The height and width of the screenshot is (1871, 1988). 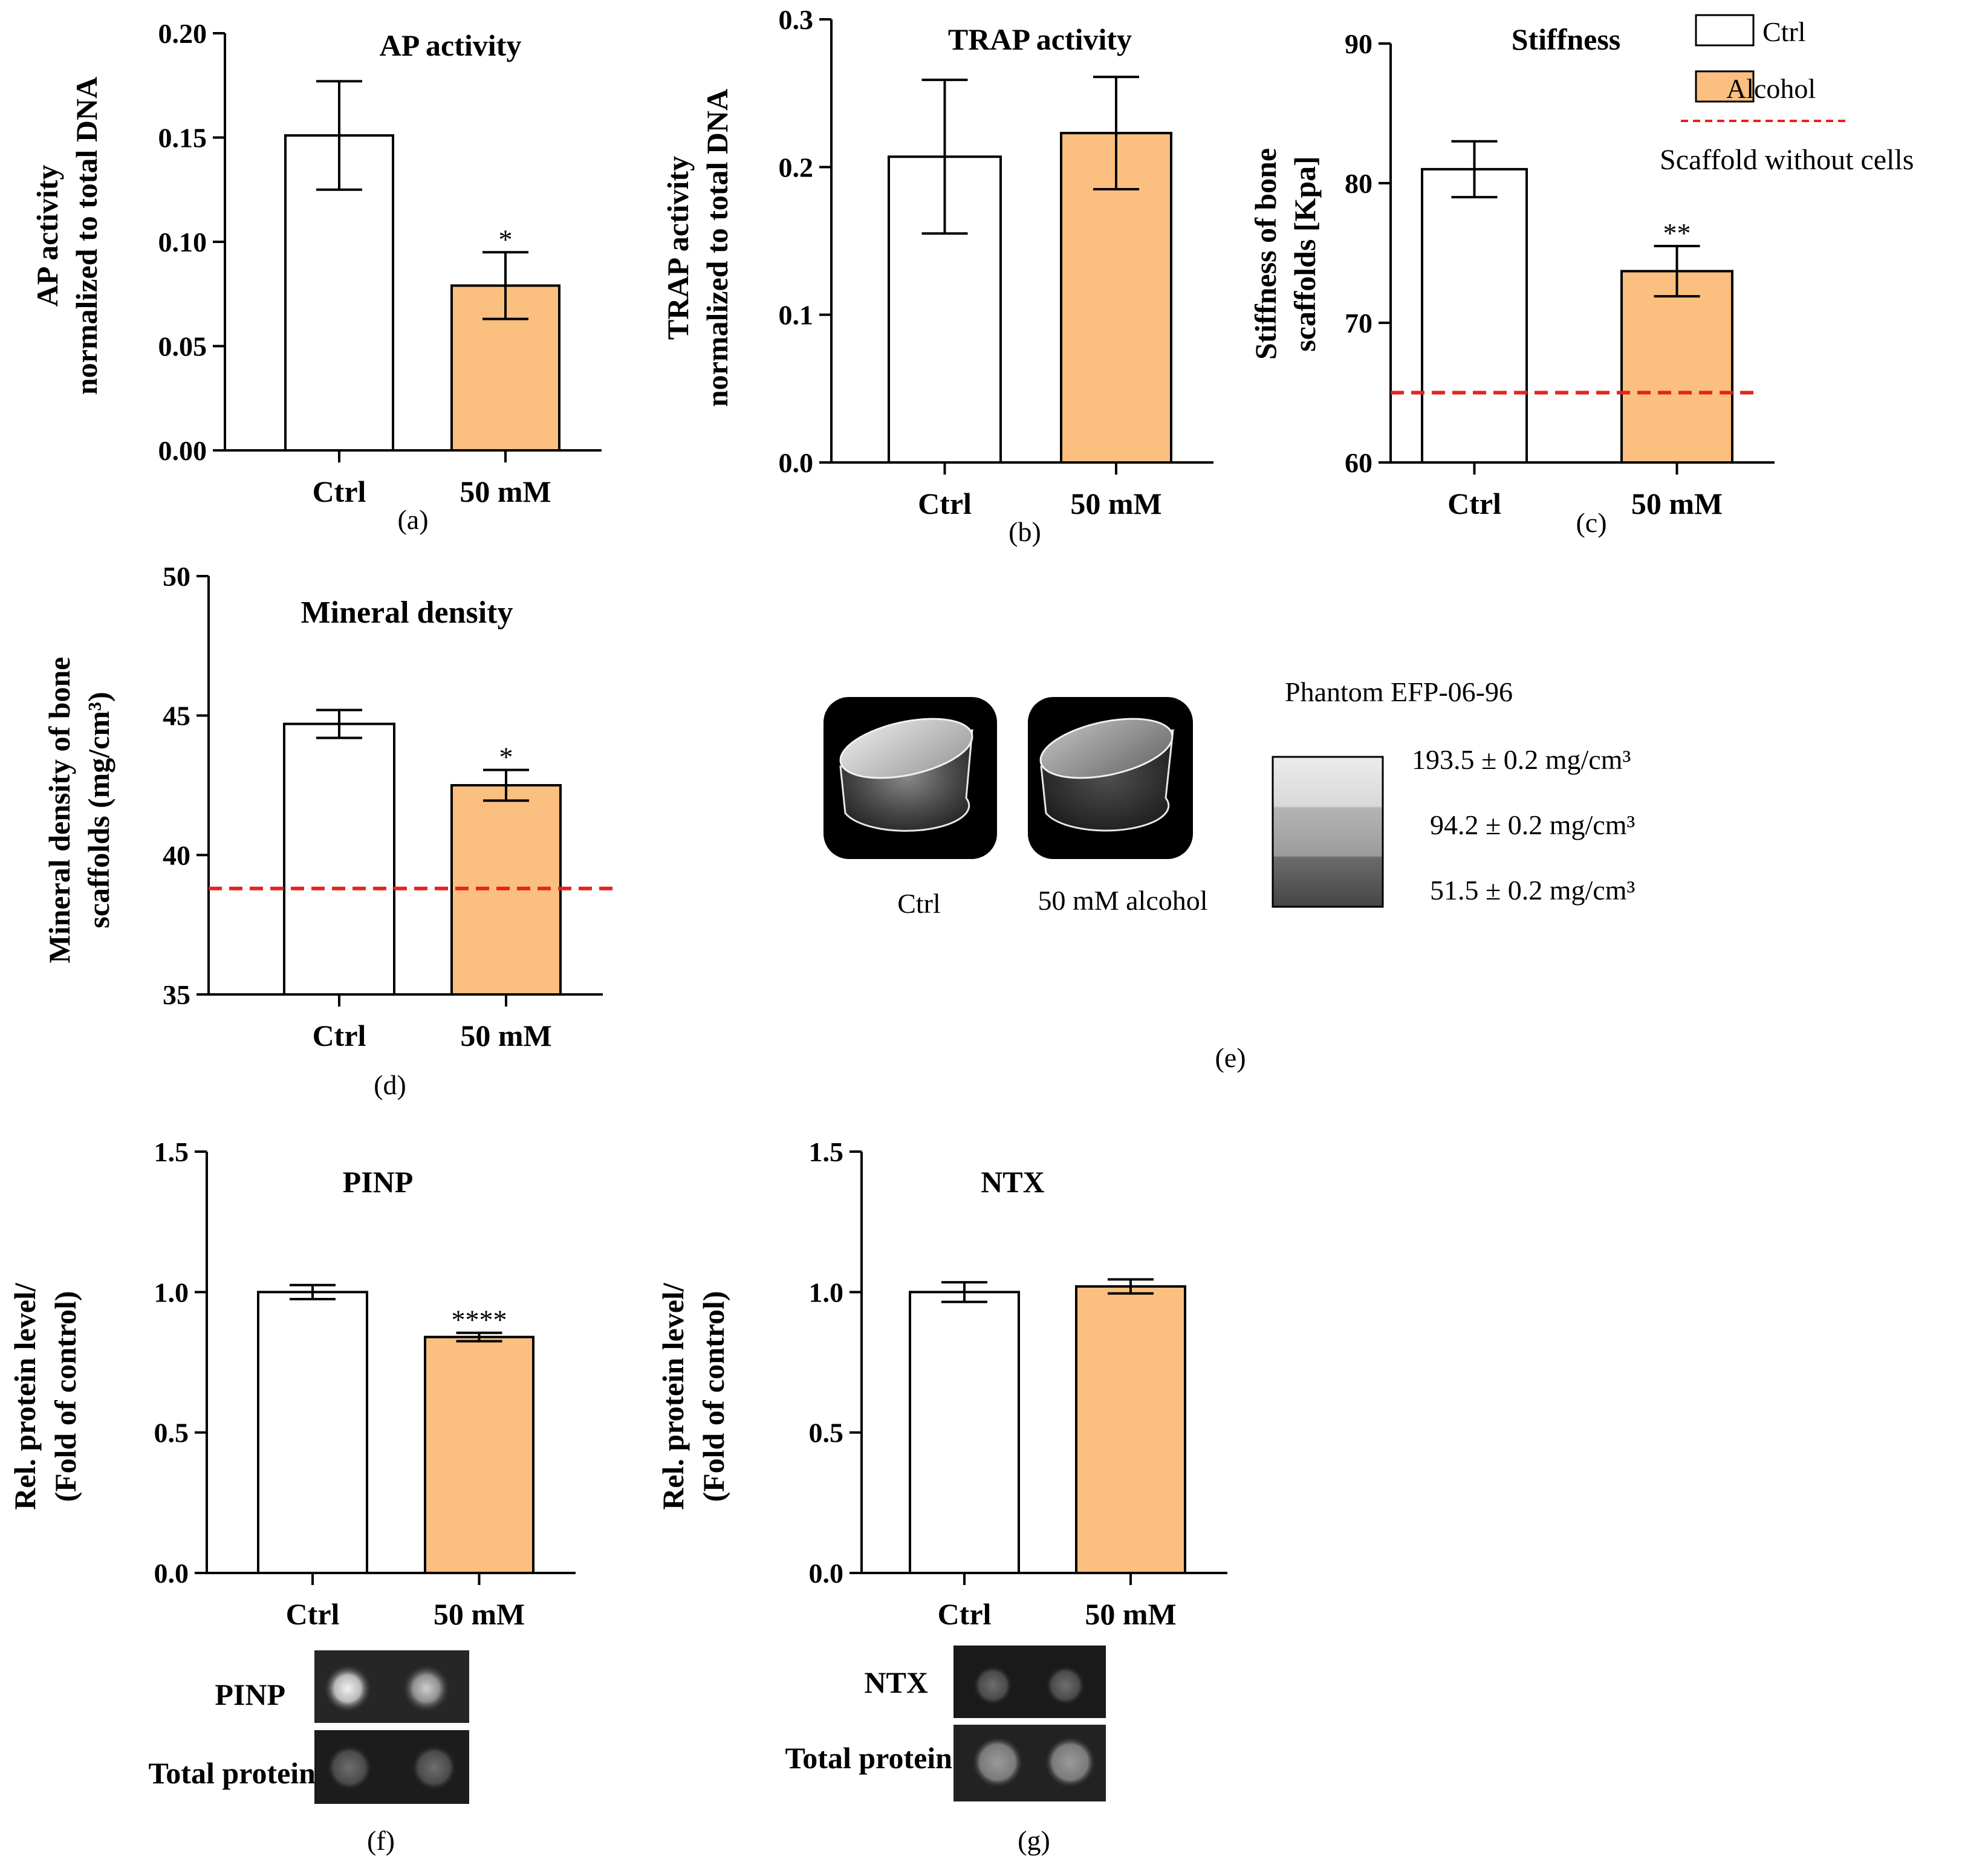 I want to click on legend-swatch-alcohol, so click(x=1725, y=86).